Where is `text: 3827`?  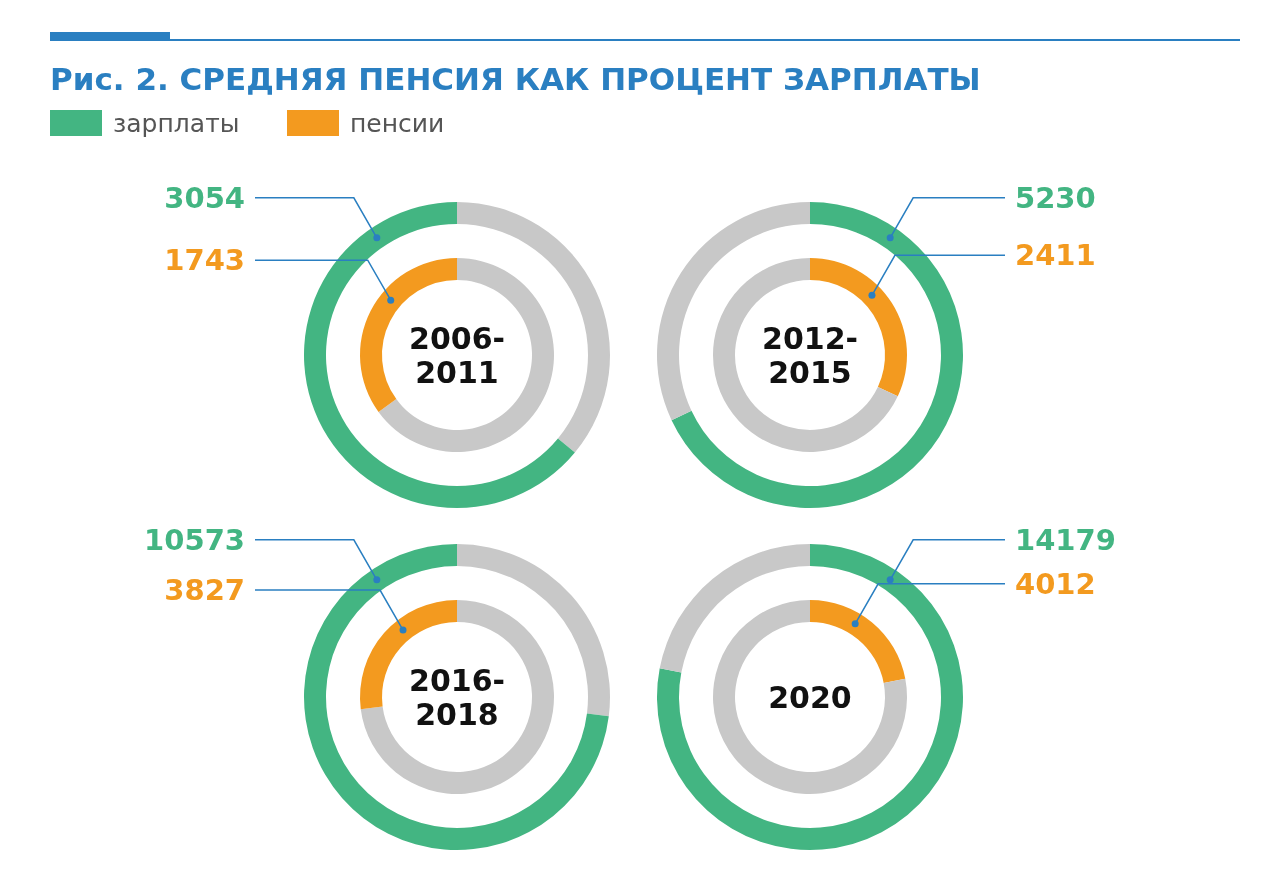 text: 3827 is located at coordinates (204, 590).